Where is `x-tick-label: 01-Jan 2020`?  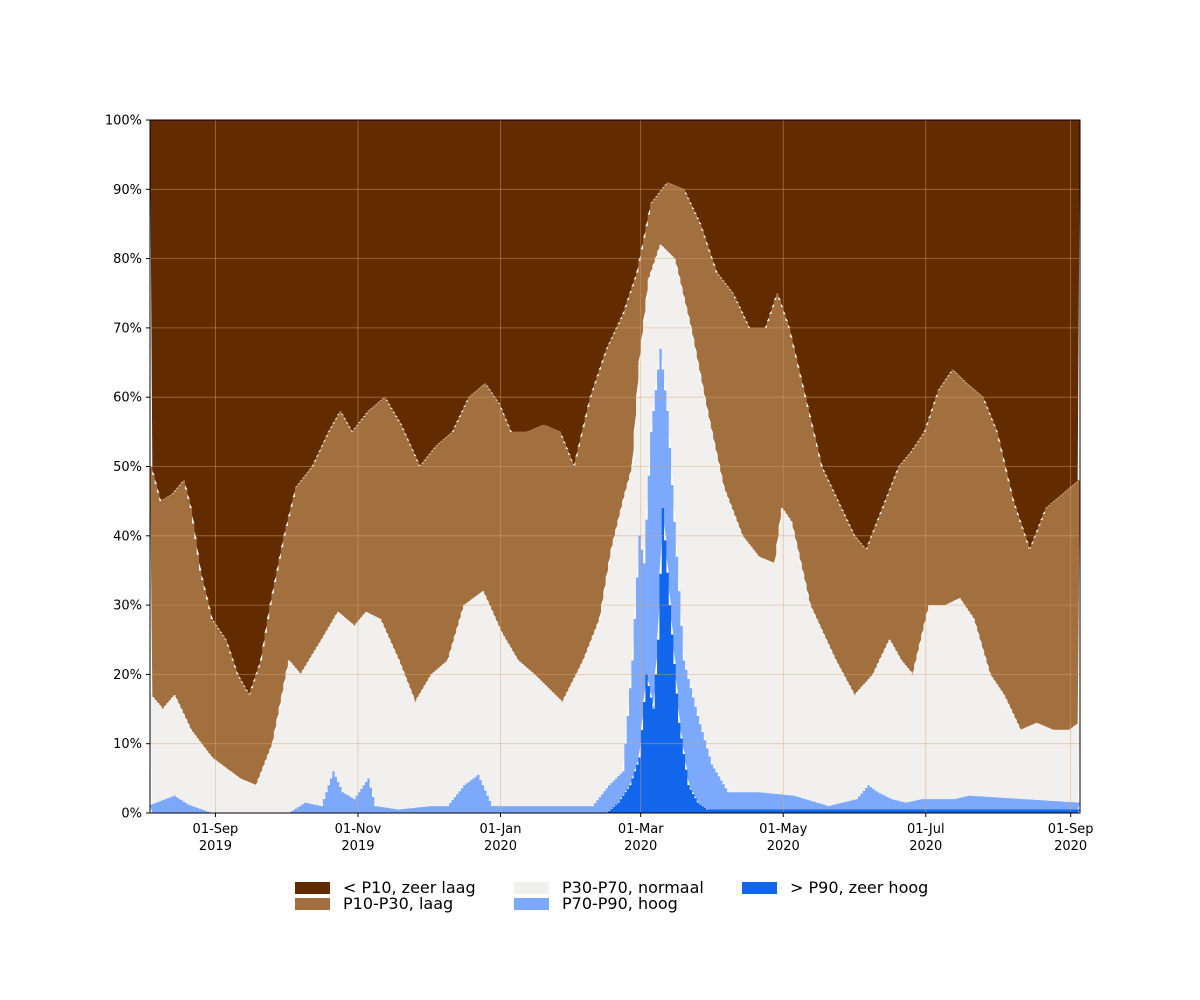 x-tick-label: 01-Jan 2020 is located at coordinates (501, 838).